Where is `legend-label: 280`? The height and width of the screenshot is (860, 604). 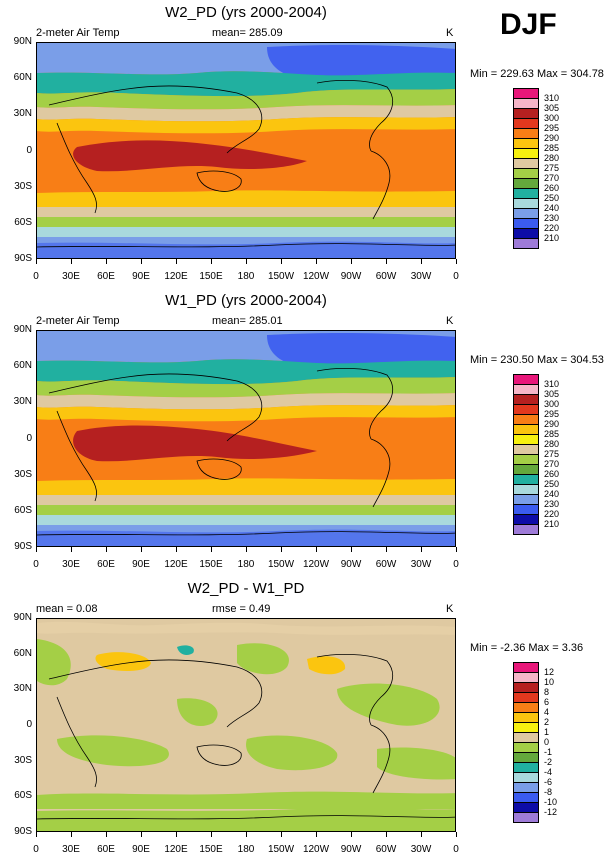 legend-label: 280 is located at coordinates (552, 444).